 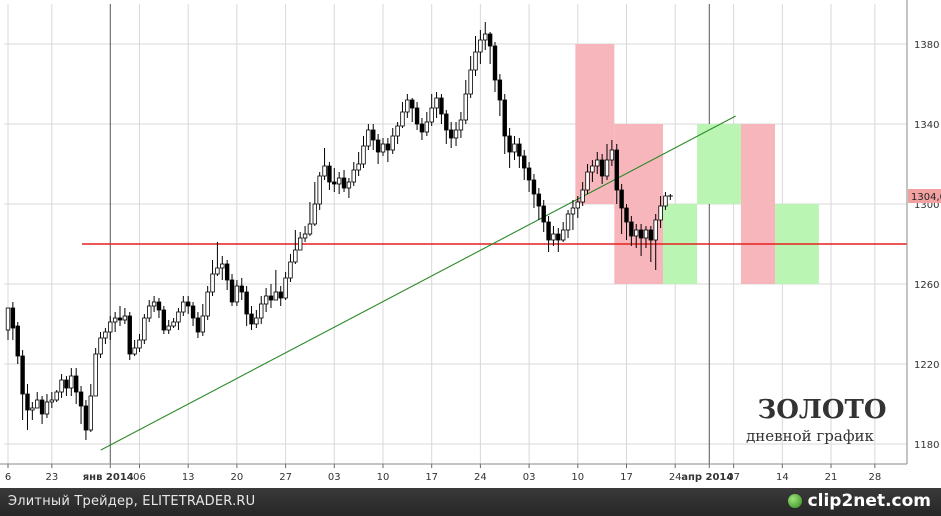 I want to click on y-tick-label: 1220, so click(x=926, y=365).